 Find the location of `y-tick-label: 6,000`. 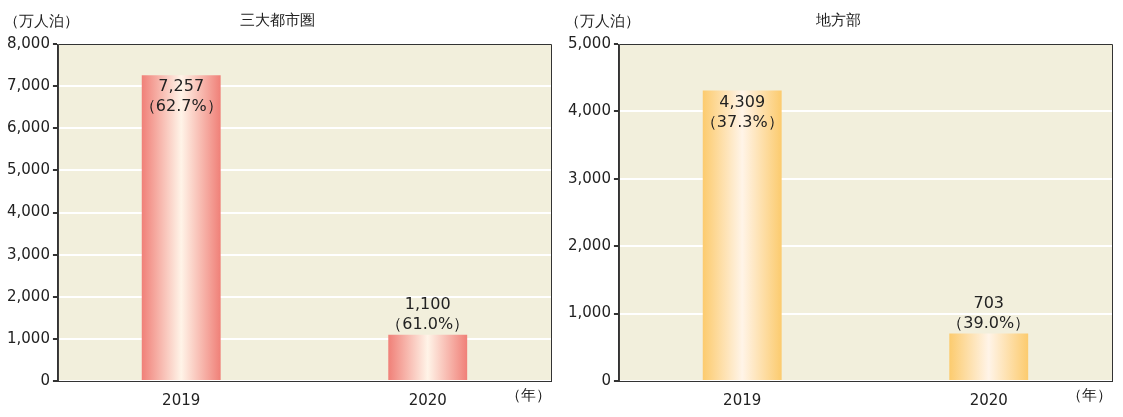

y-tick-label: 6,000 is located at coordinates (28, 127).